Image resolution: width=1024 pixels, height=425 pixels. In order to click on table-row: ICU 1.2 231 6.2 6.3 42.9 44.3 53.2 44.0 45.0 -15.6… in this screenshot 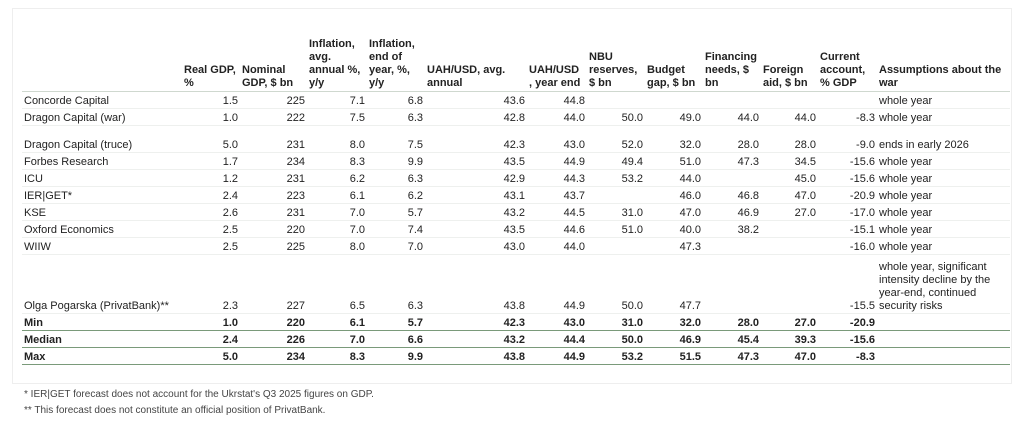, I will do `click(516, 178)`.